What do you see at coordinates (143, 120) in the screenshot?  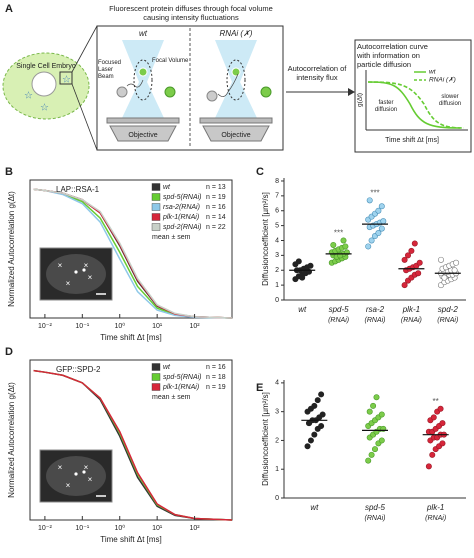 I see `coverslip` at bounding box center [143, 120].